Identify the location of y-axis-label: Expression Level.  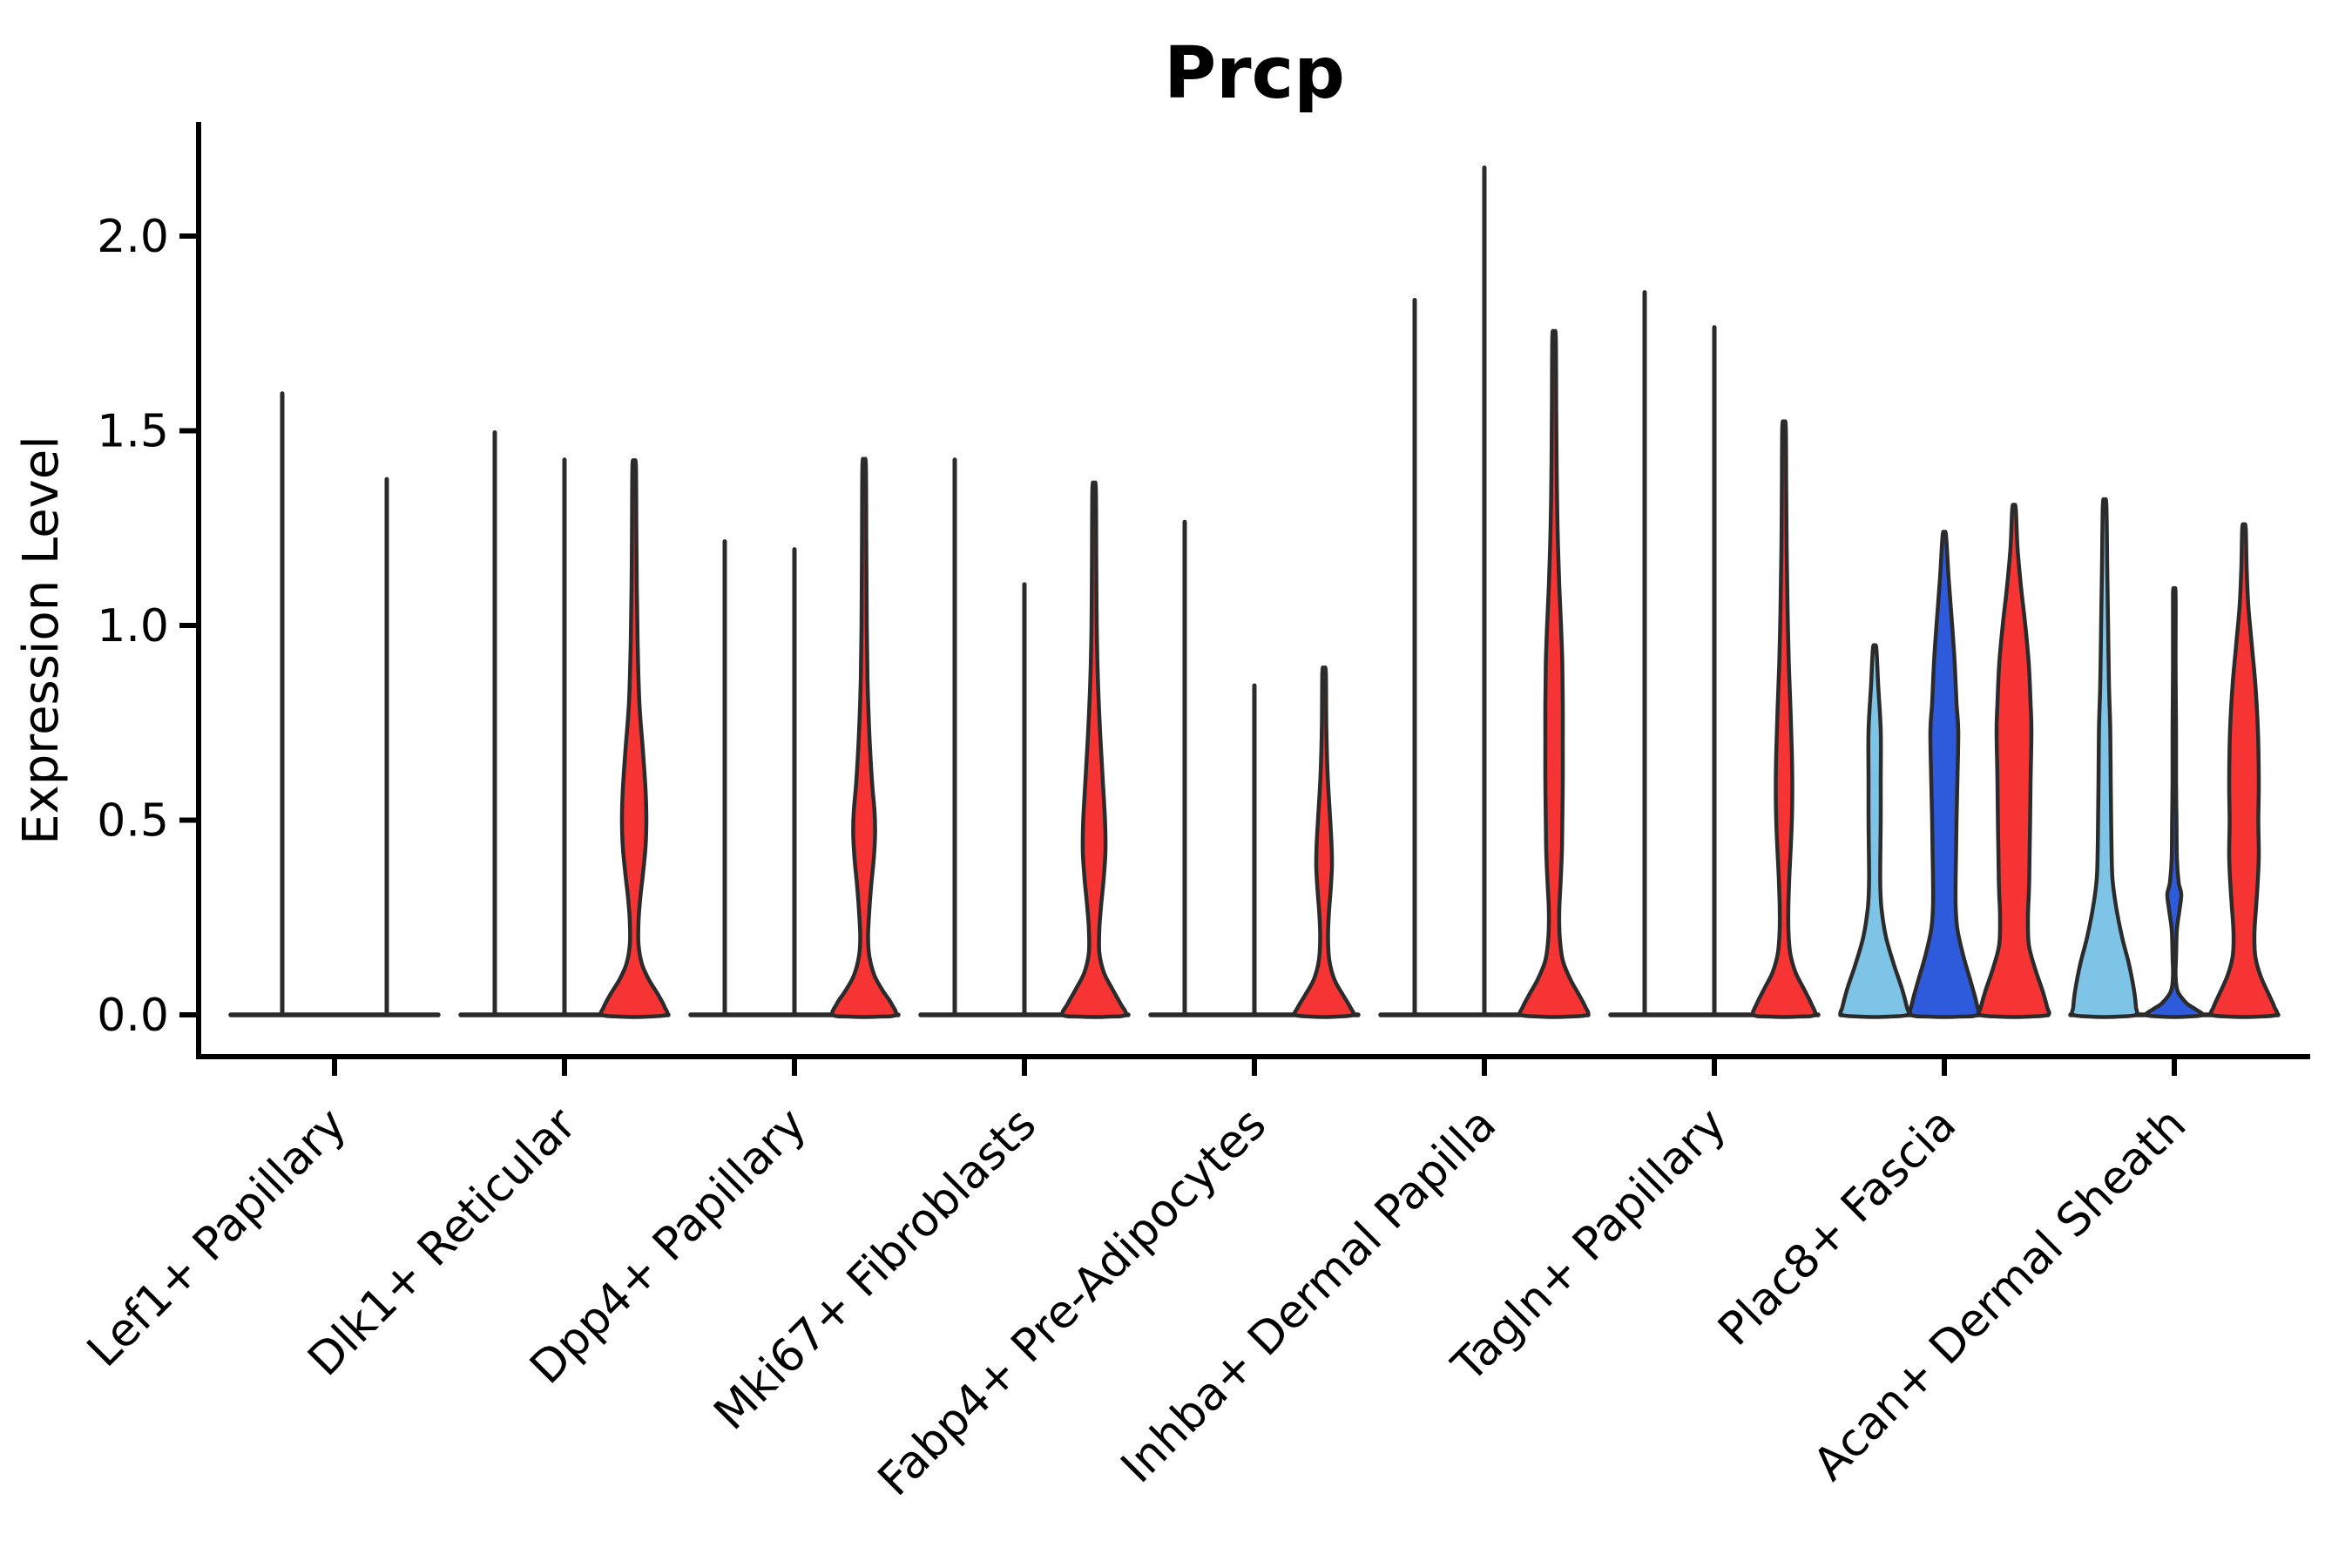
(41, 640).